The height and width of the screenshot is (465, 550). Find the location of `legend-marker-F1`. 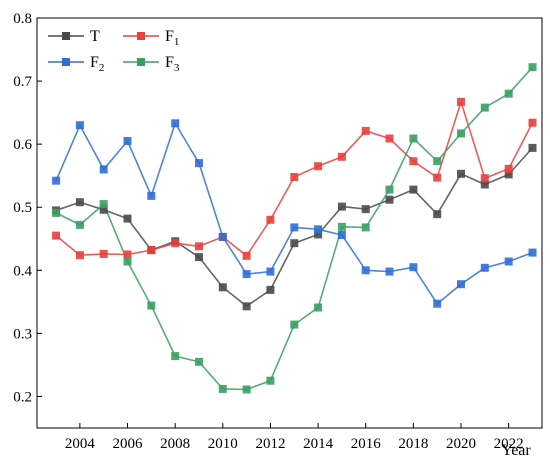

legend-marker-F1 is located at coordinates (141, 36).